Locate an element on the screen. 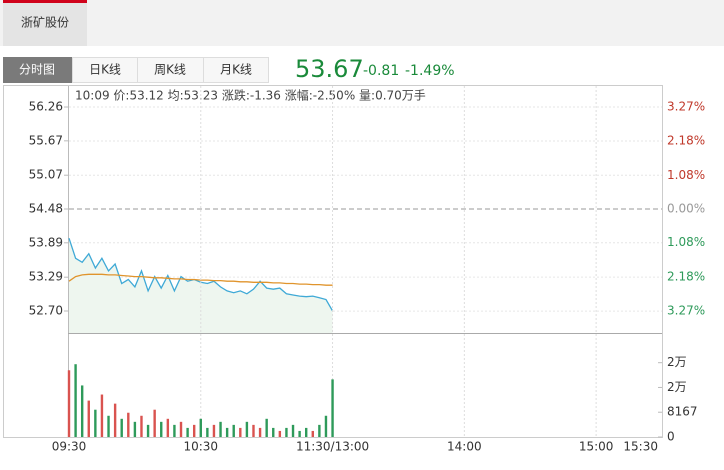 This screenshot has width=724, height=470. y-tick-label: 56.26 is located at coordinates (46, 107).